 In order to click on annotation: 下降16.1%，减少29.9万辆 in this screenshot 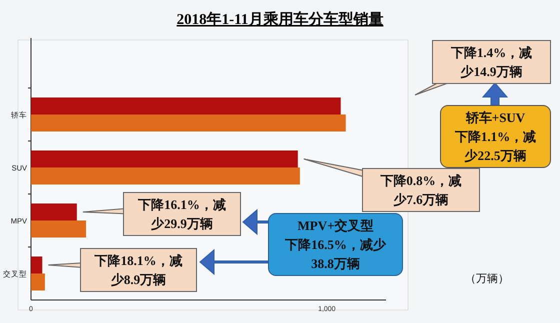, I will do `click(182, 214)`.